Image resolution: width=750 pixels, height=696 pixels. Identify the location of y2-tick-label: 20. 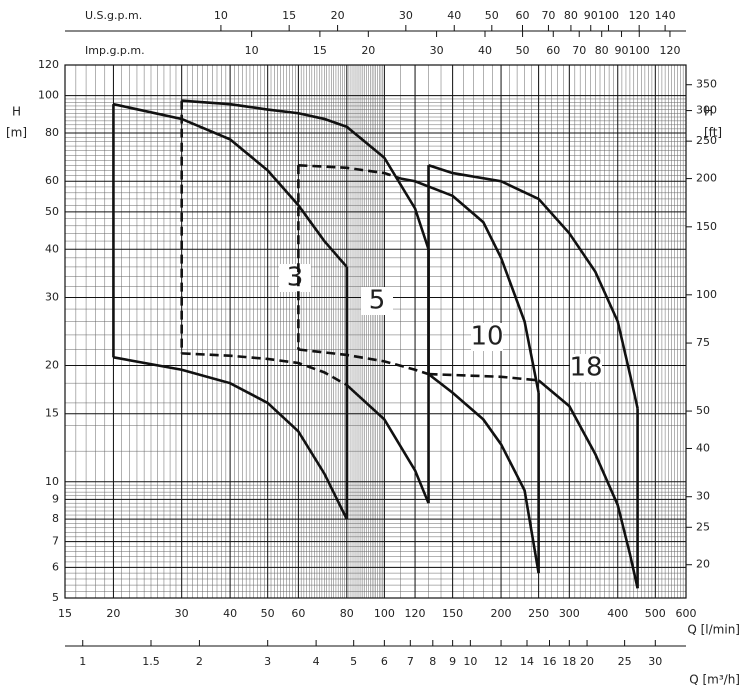
(703, 564).